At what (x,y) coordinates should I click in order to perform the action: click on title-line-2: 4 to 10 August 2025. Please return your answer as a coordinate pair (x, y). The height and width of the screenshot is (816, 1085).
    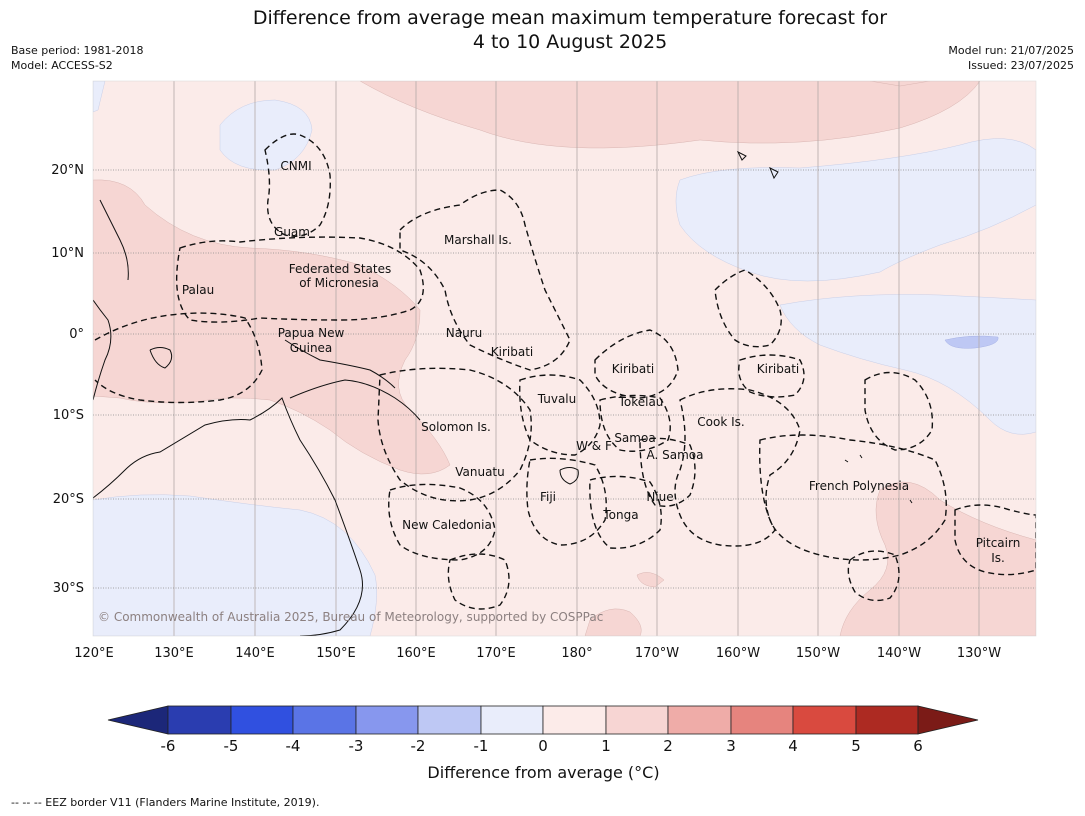
    Looking at the image, I should click on (570, 42).